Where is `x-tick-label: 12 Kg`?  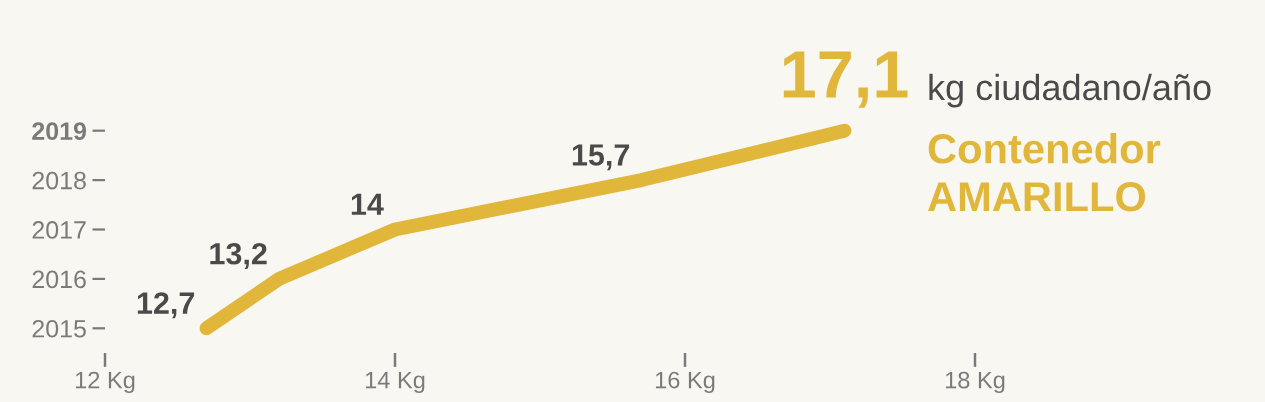 x-tick-label: 12 Kg is located at coordinates (105, 382).